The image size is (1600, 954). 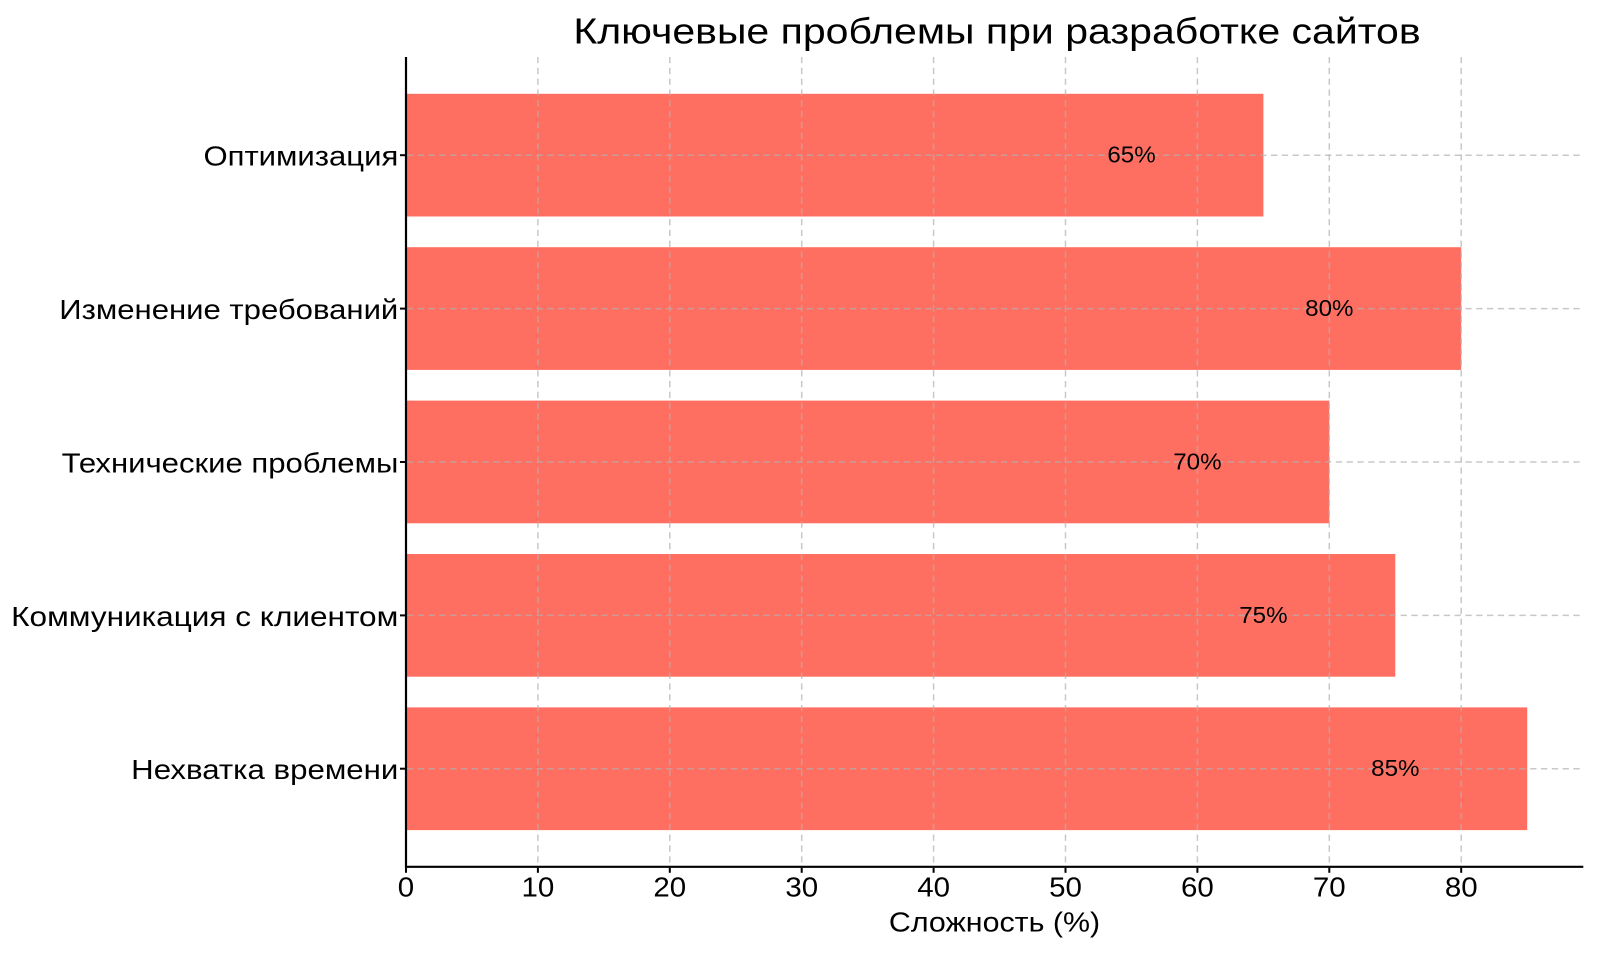 What do you see at coordinates (538, 887) in the screenshot?
I see `svg-text: 10` at bounding box center [538, 887].